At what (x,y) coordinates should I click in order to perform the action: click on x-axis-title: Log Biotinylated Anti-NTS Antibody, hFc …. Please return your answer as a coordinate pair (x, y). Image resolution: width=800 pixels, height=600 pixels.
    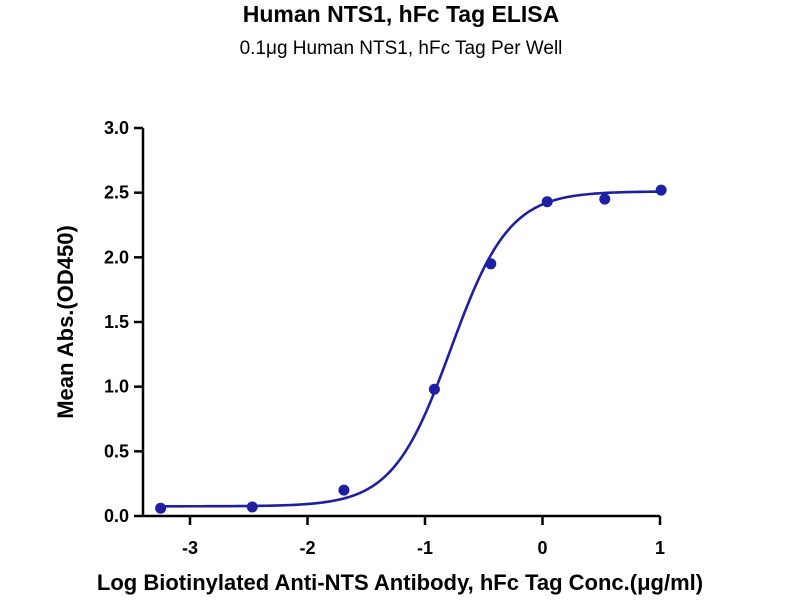
    Looking at the image, I should click on (400, 582).